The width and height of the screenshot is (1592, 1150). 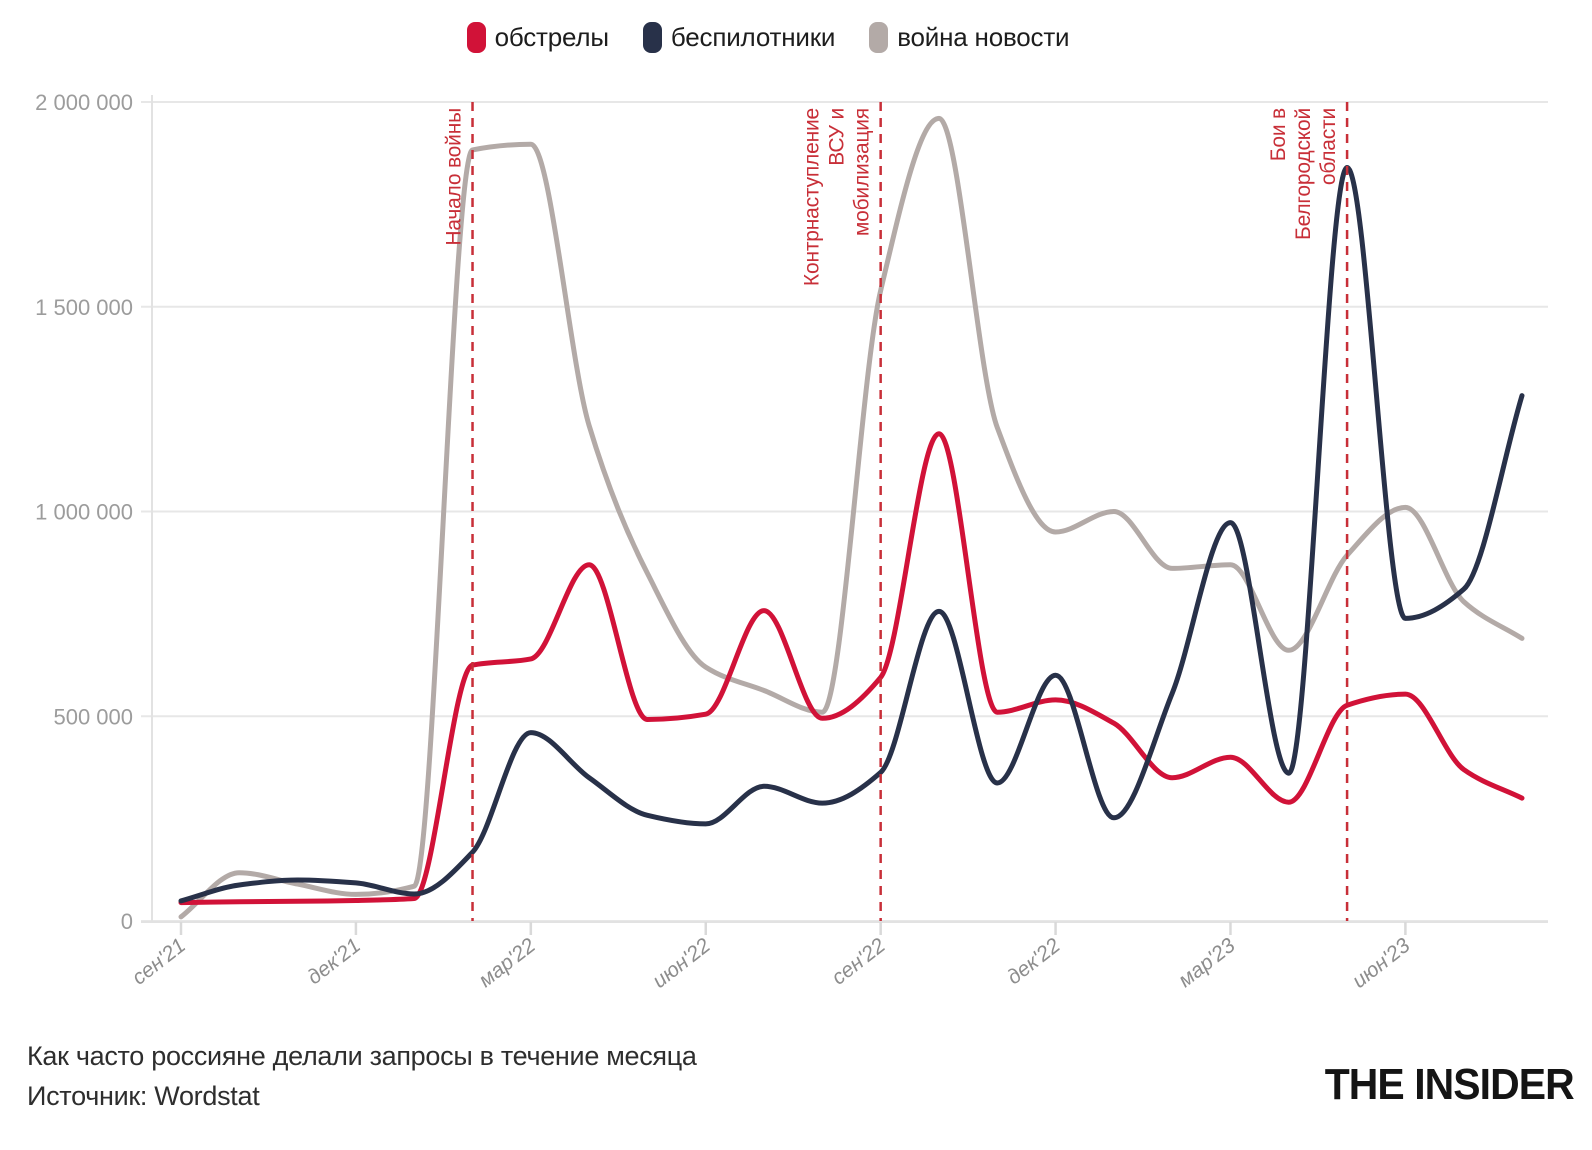 What do you see at coordinates (1207, 963) in the screenshot?
I see `x-axis-label: мар'23` at bounding box center [1207, 963].